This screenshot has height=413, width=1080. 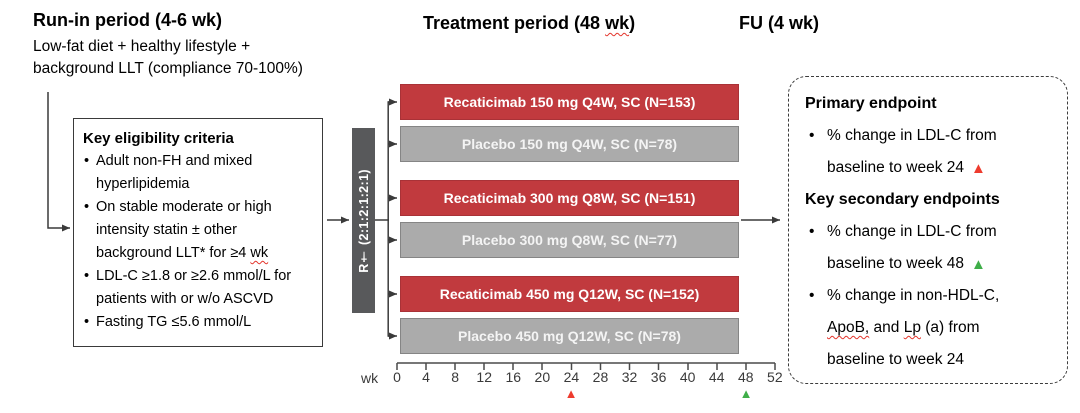 What do you see at coordinates (158, 138) in the screenshot?
I see `eligibility-title: Key eligibility criteria` at bounding box center [158, 138].